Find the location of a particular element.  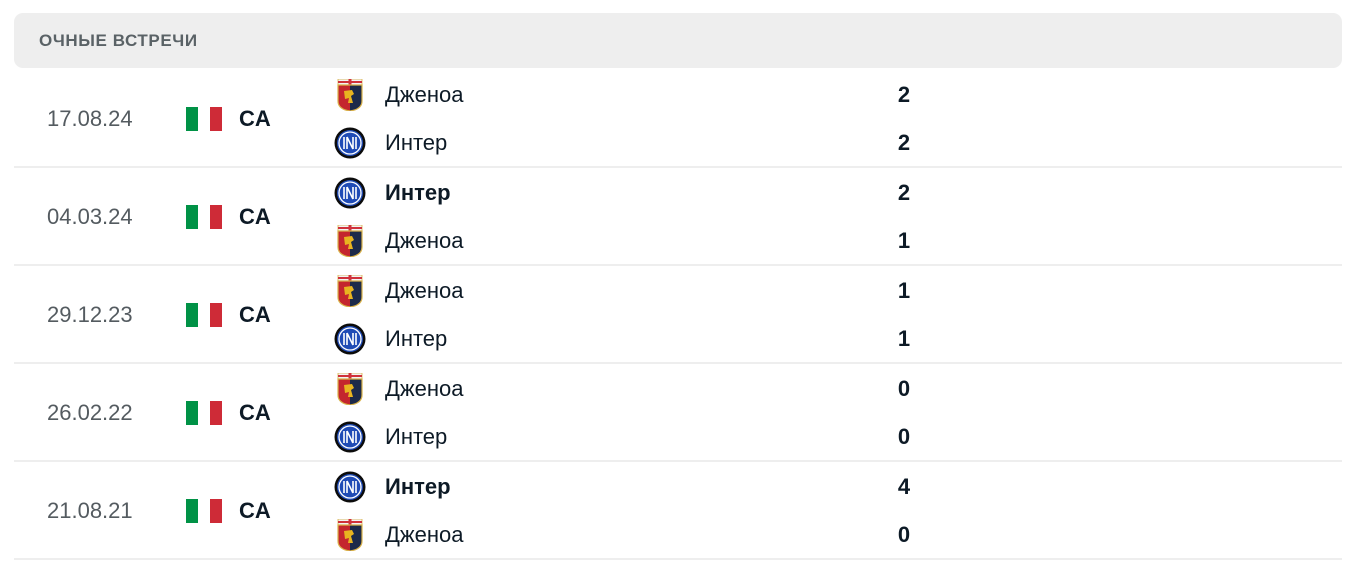

team-row: Интер 0 is located at coordinates (834, 437).